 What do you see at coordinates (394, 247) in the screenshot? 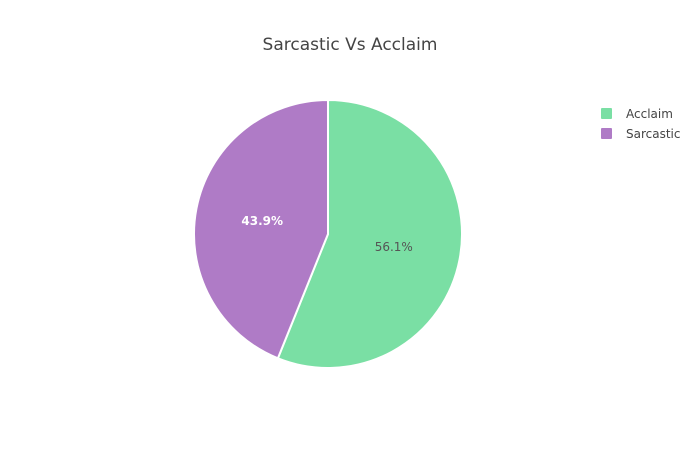
I see `slice-label-acclaim: 56.1%` at bounding box center [394, 247].